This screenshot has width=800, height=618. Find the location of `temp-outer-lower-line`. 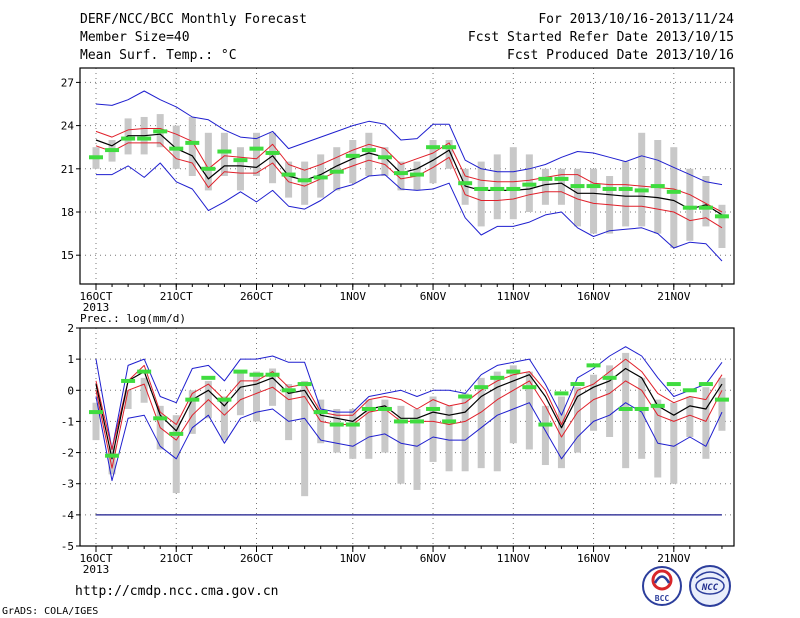

temp-outer-lower-line is located at coordinates (409, 212).